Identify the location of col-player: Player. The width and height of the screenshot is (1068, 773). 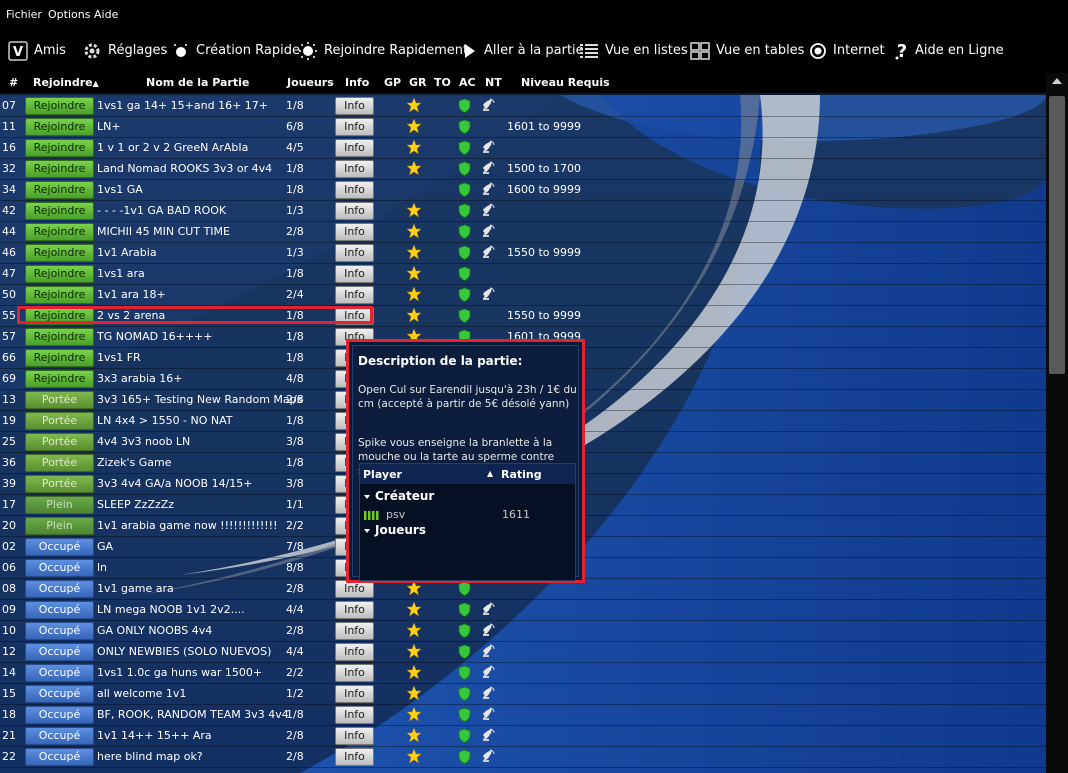
(382, 474).